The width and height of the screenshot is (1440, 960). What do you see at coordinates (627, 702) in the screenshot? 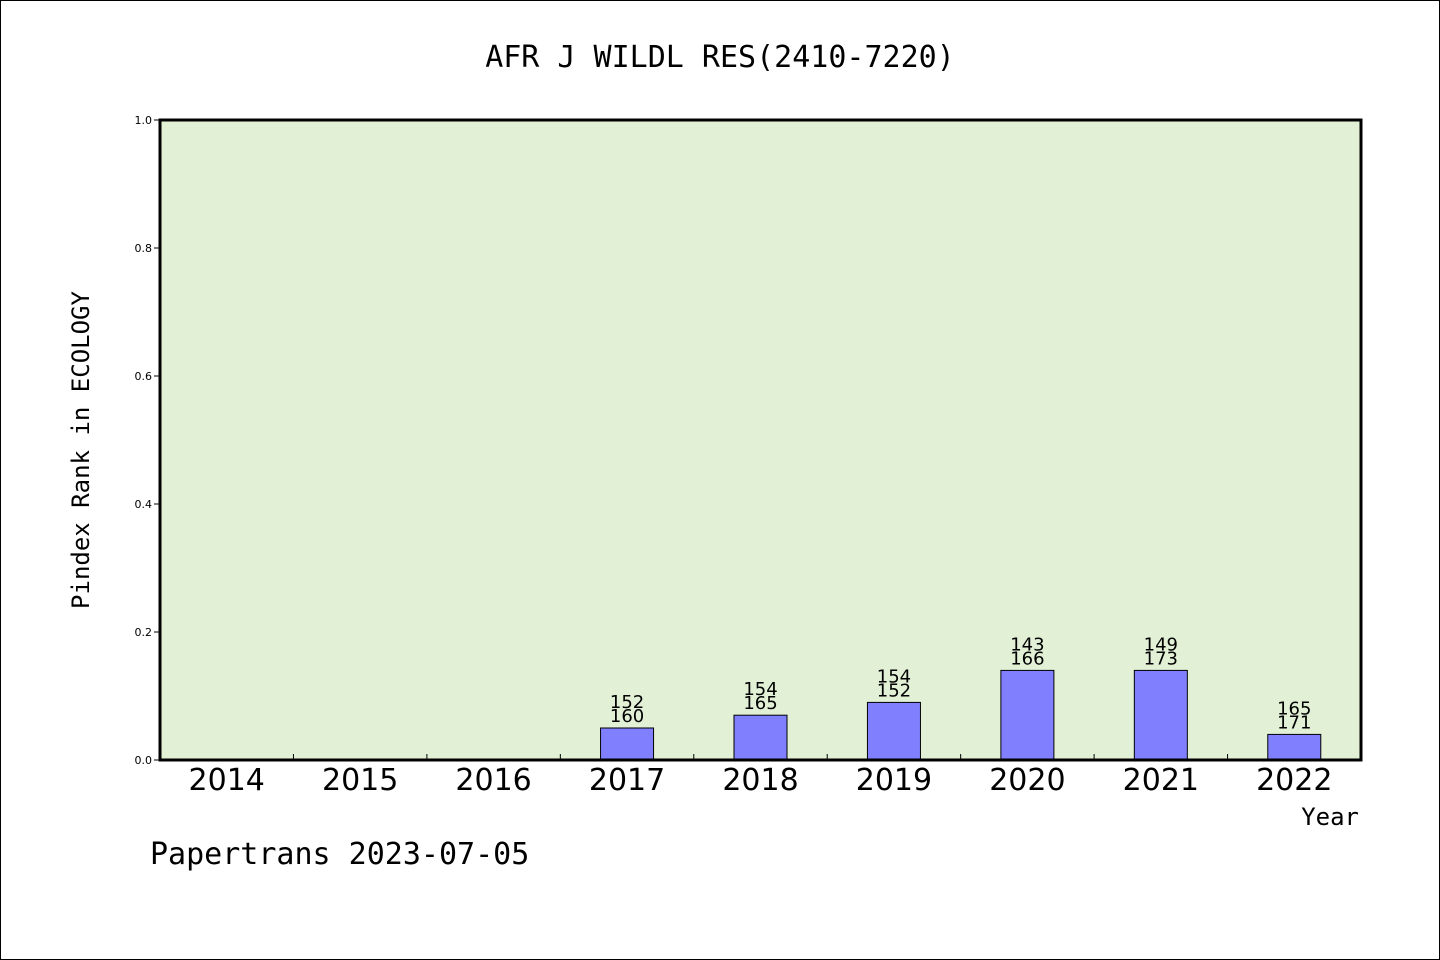
I see `bar-label-top: 152` at bounding box center [627, 702].